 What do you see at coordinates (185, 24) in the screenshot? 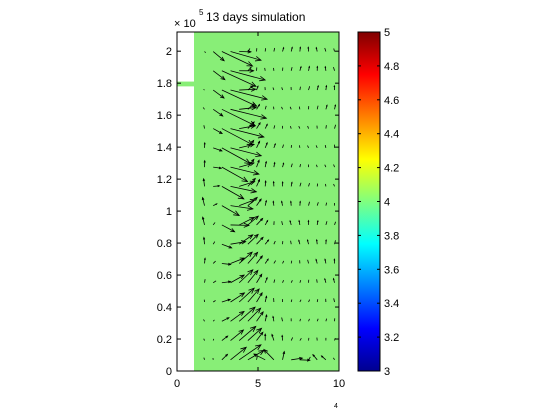
I see `y-multiplier-label: × 10` at bounding box center [185, 24].